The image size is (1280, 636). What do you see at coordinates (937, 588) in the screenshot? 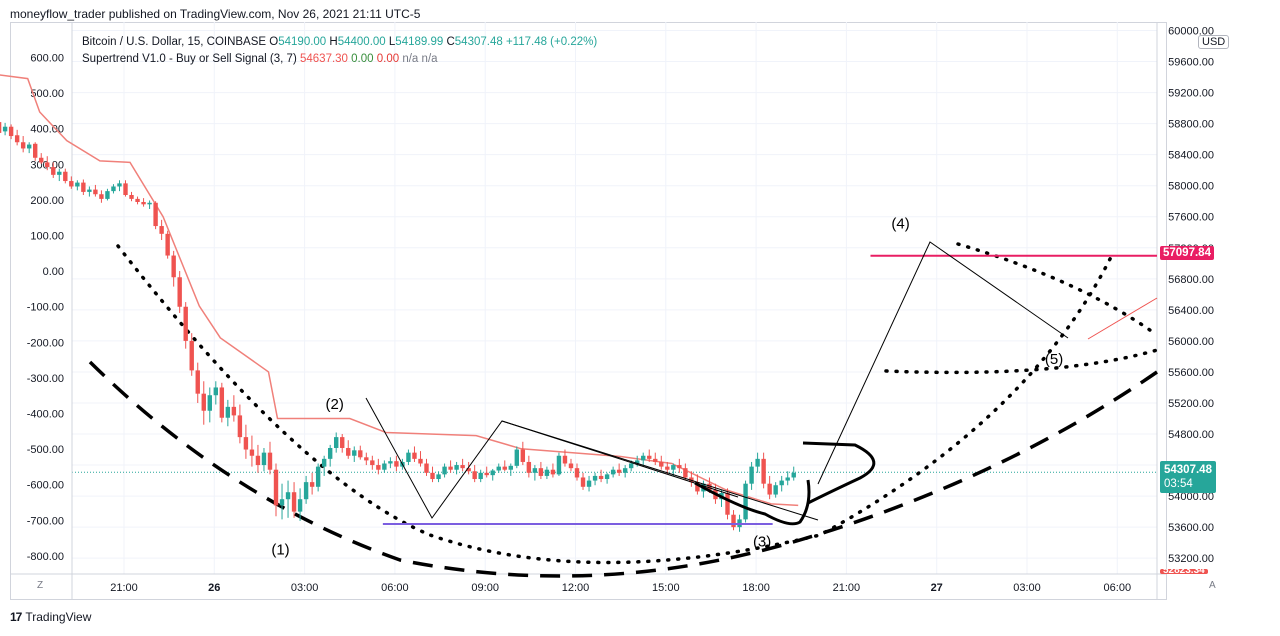
I see `time-axis-tick: 27` at bounding box center [937, 588].